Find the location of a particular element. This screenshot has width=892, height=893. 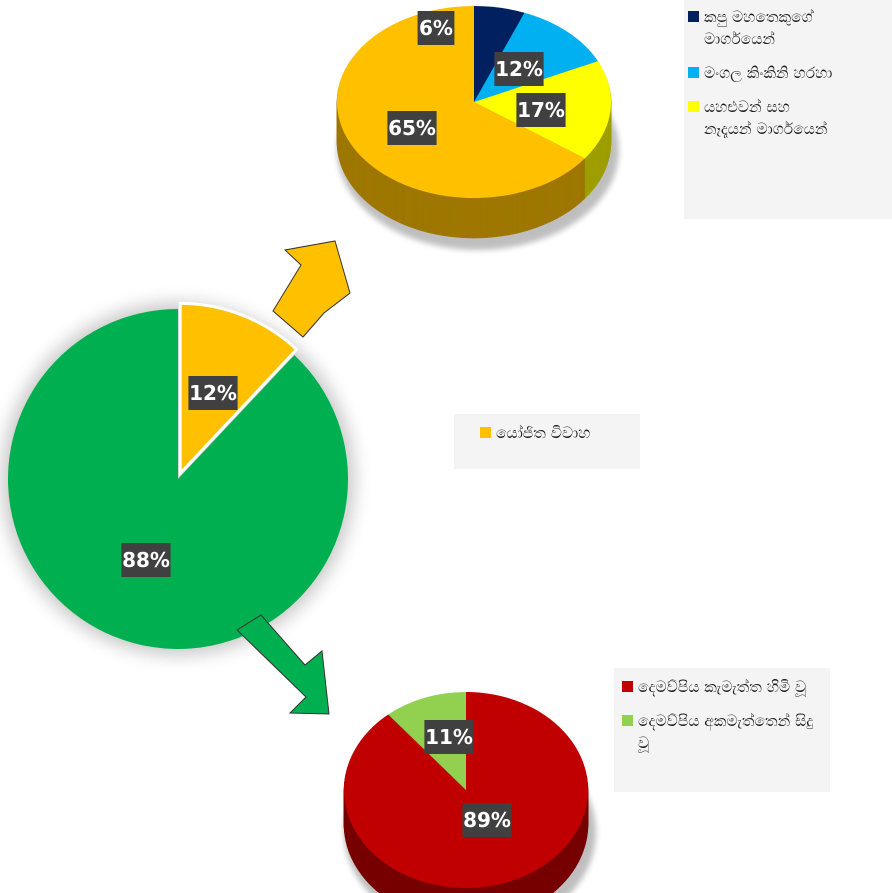

top-pie-label-2-bg is located at coordinates (541, 110).